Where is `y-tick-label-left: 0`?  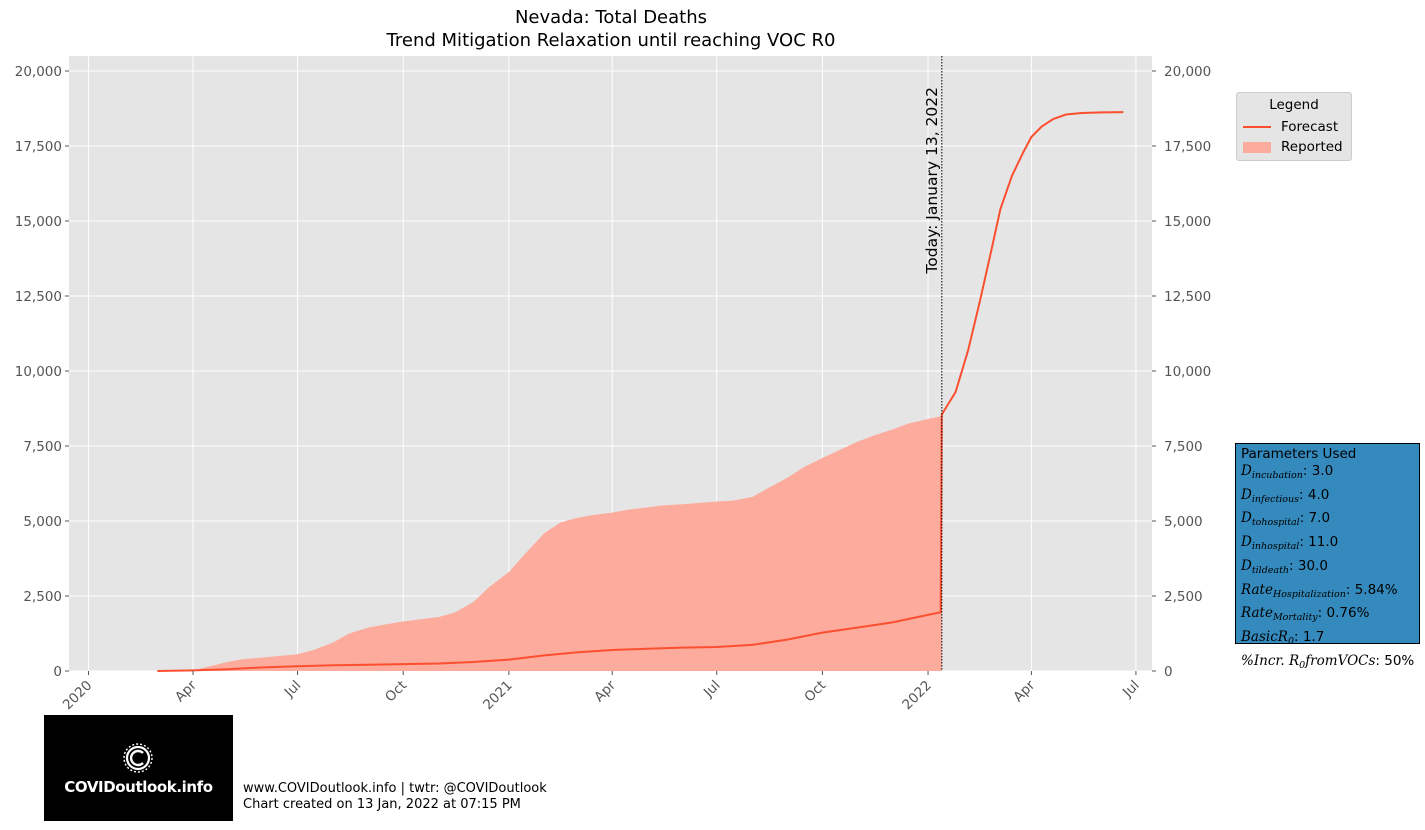 y-tick-label-left: 0 is located at coordinates (57, 672).